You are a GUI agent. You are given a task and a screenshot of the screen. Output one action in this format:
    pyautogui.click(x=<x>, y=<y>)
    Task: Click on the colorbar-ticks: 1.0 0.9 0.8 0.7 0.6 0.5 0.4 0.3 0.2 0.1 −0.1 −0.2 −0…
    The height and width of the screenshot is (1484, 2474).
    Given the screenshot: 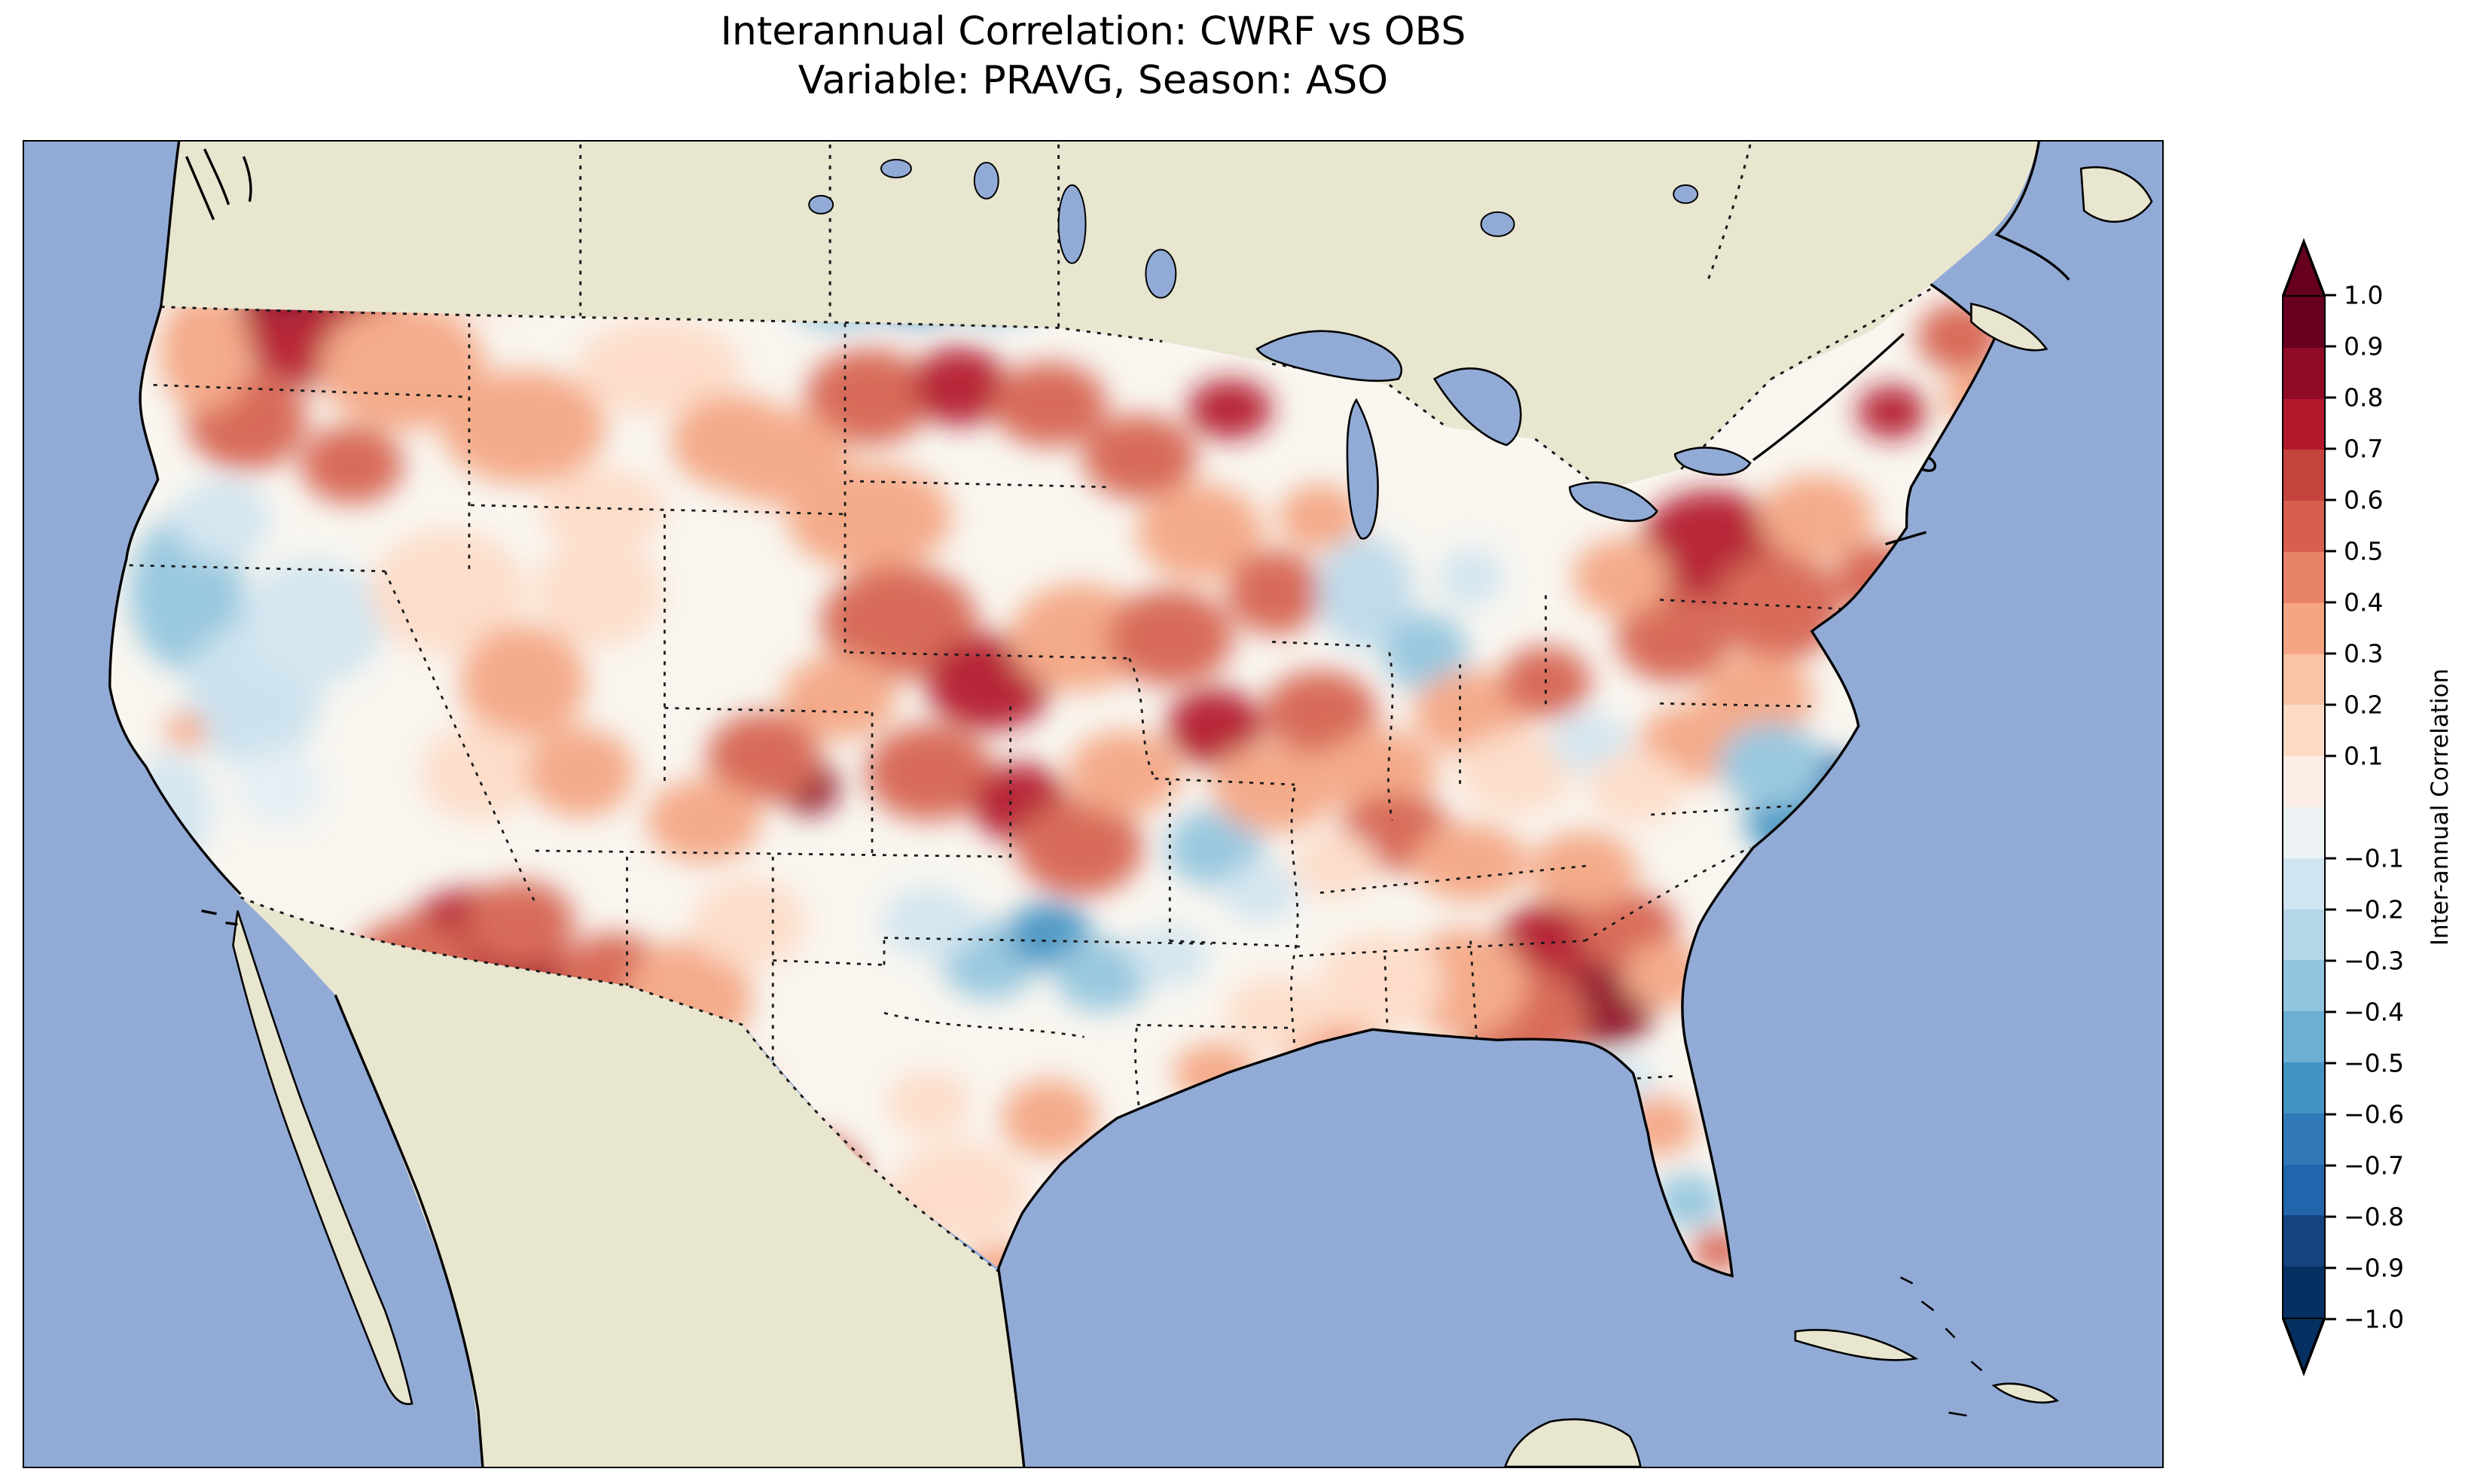 What is the action you would take?
    pyautogui.click(x=2400, y=807)
    